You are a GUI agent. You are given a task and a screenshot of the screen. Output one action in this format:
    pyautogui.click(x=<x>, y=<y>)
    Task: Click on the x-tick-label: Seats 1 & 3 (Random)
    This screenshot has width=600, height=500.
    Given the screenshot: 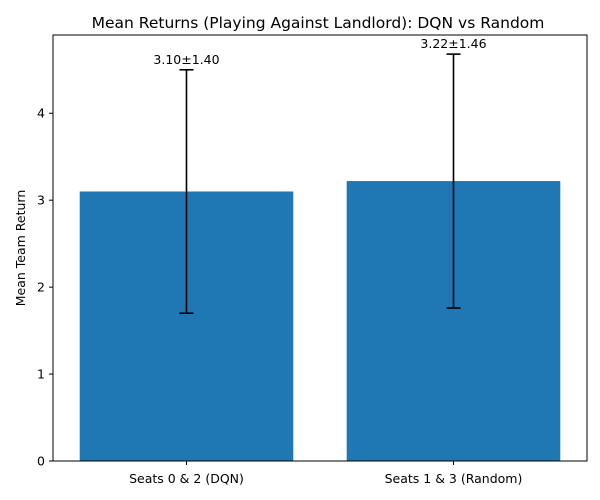 What is the action you would take?
    pyautogui.click(x=454, y=478)
    